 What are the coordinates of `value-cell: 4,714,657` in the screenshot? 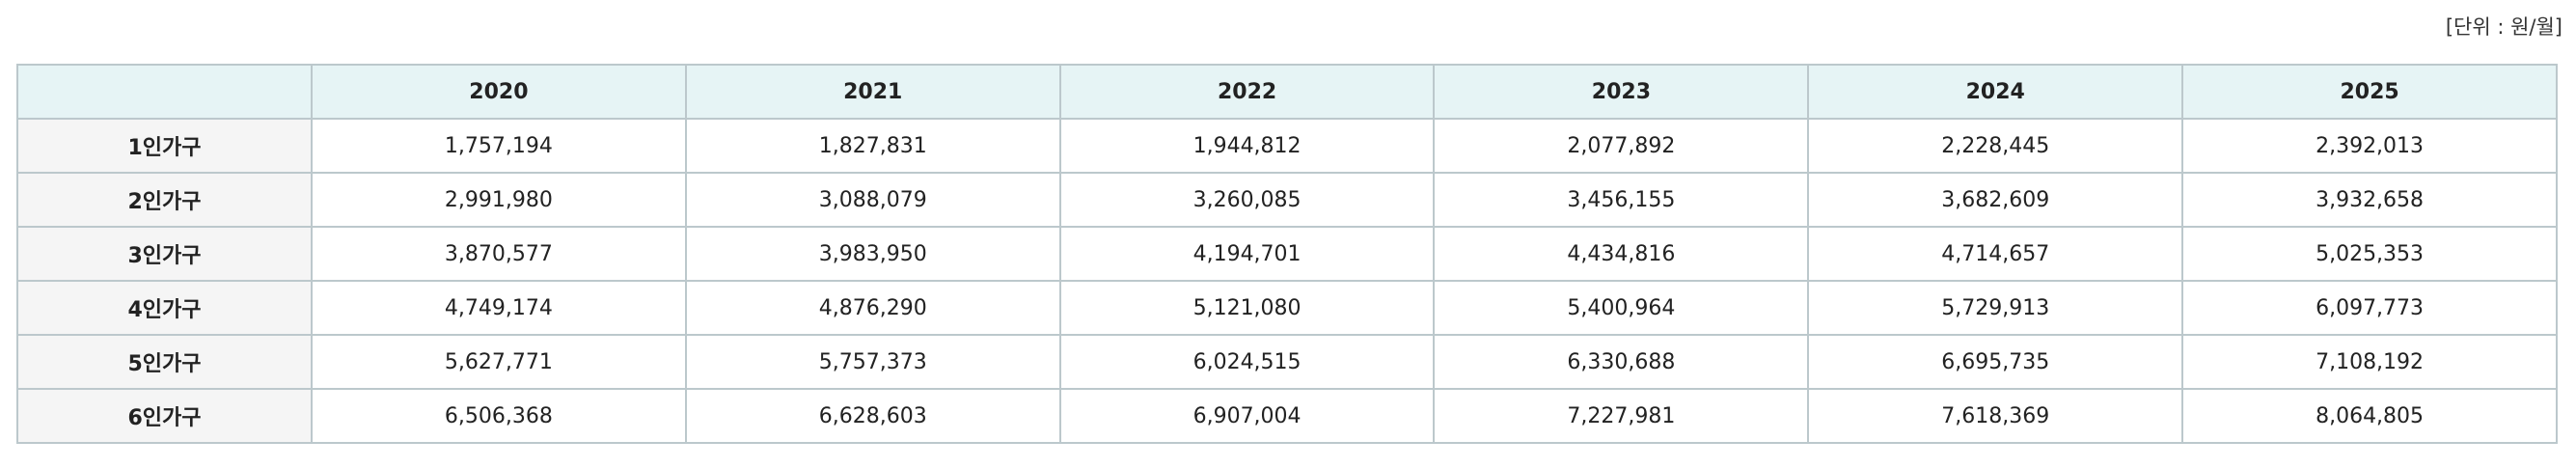 It's located at (1996, 254).